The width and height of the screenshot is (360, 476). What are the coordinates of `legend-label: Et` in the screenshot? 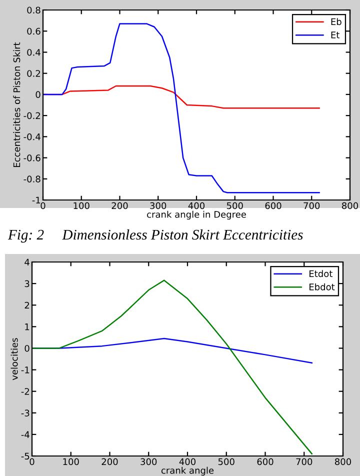 It's located at (335, 35).